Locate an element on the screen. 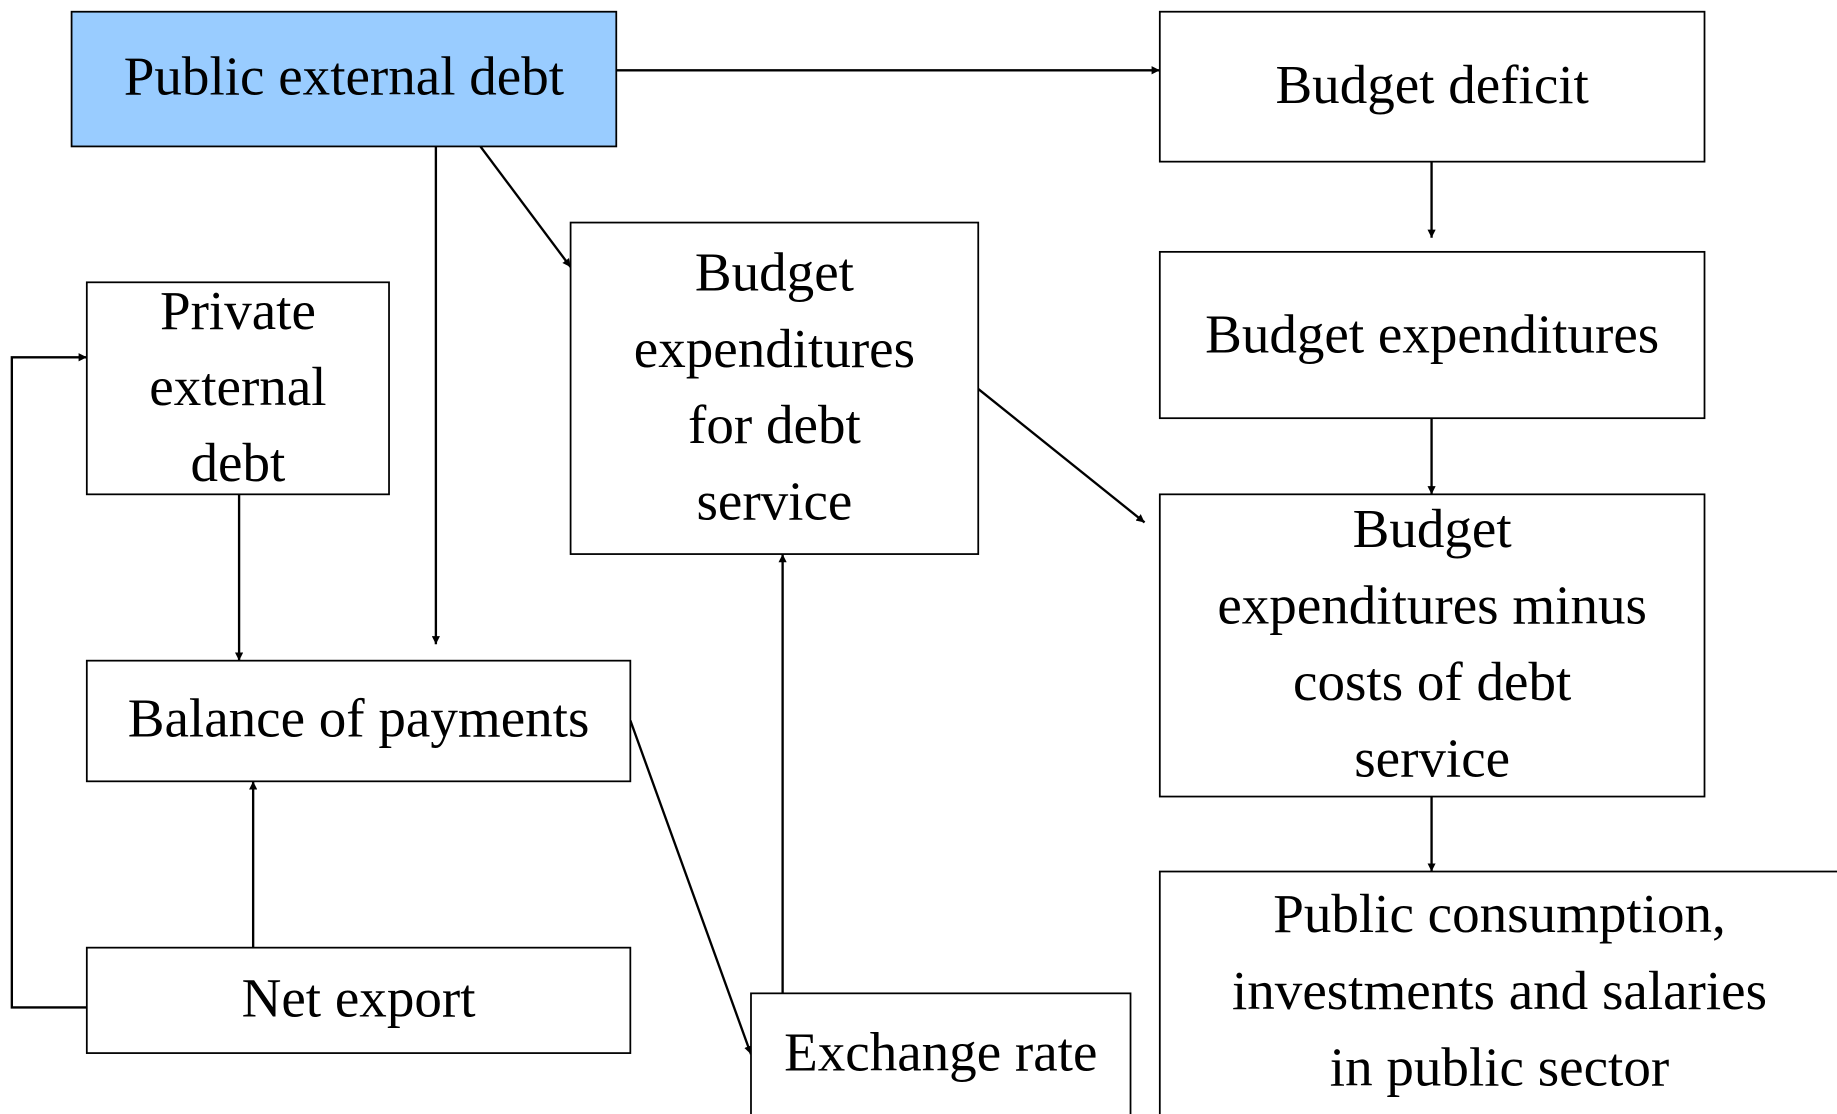 This screenshot has height=1114, width=1837. node-label: in public sector is located at coordinates (1499, 1067).